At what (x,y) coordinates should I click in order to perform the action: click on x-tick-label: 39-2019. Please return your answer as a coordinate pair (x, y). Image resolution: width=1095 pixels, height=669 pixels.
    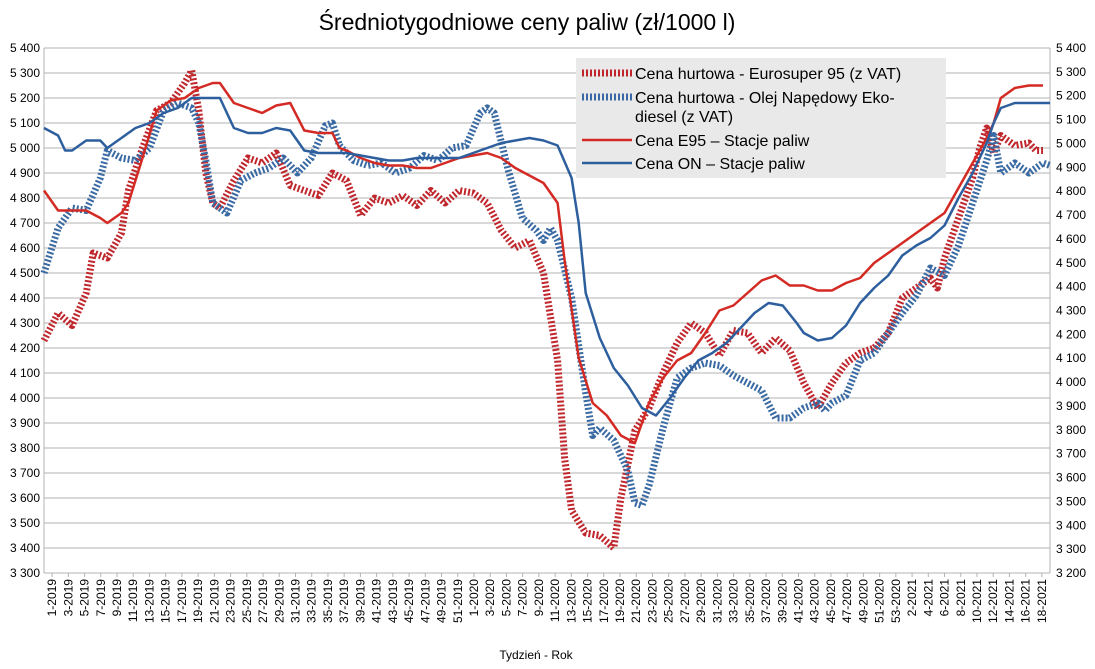
    Looking at the image, I should click on (360, 601).